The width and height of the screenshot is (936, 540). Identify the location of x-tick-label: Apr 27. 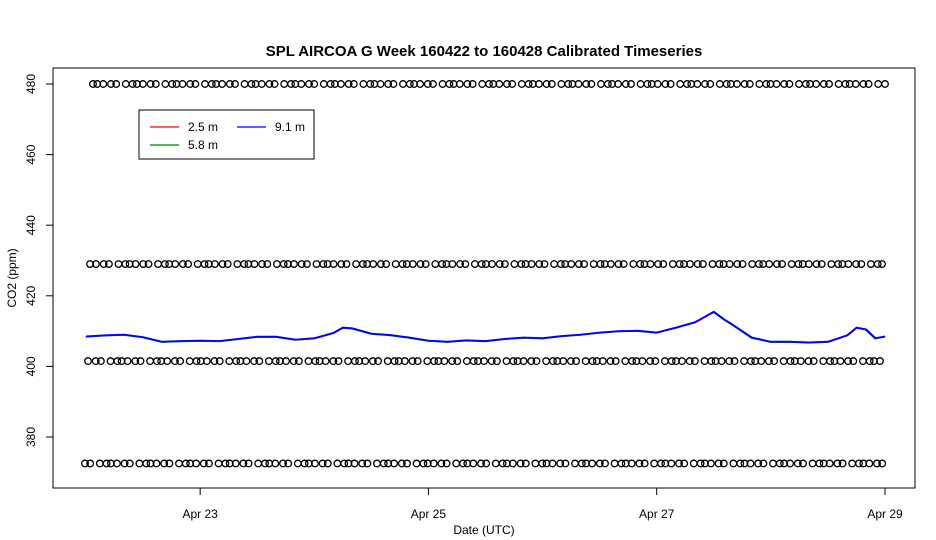
(657, 514).